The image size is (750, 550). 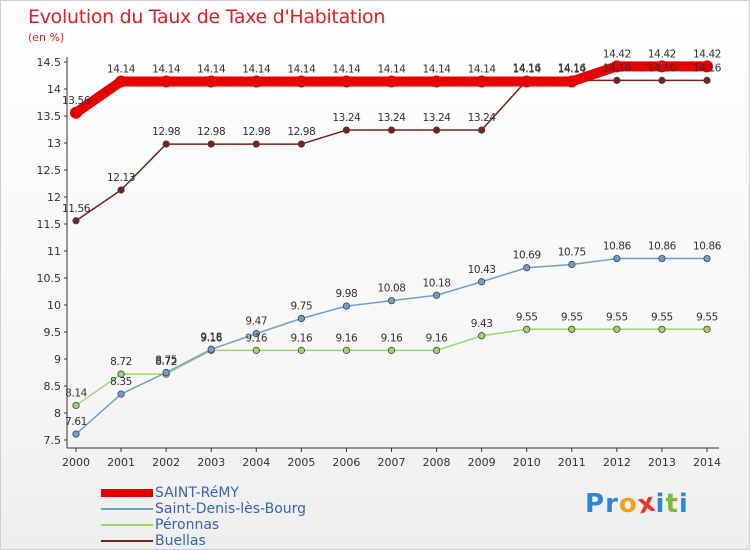 What do you see at coordinates (53, 332) in the screenshot?
I see `y-tick-label: 9.5` at bounding box center [53, 332].